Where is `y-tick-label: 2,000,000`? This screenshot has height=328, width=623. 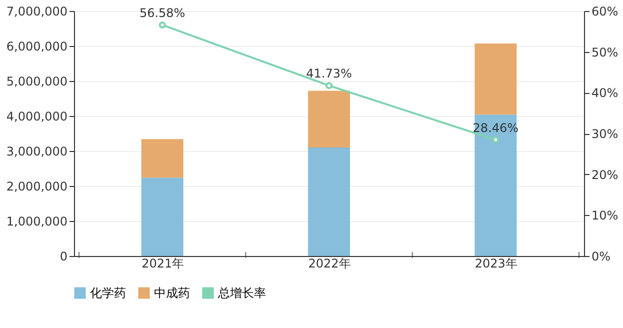
y-tick-label: 2,000,000 is located at coordinates (37, 187).